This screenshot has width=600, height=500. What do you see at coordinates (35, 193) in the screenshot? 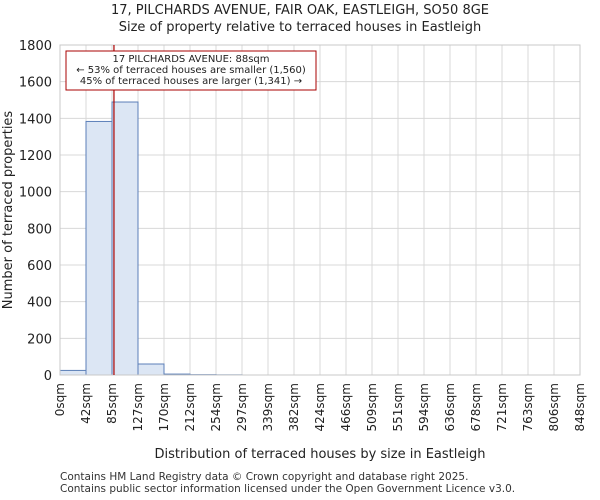
I see `y-tick-label: 1000` at bounding box center [35, 193].